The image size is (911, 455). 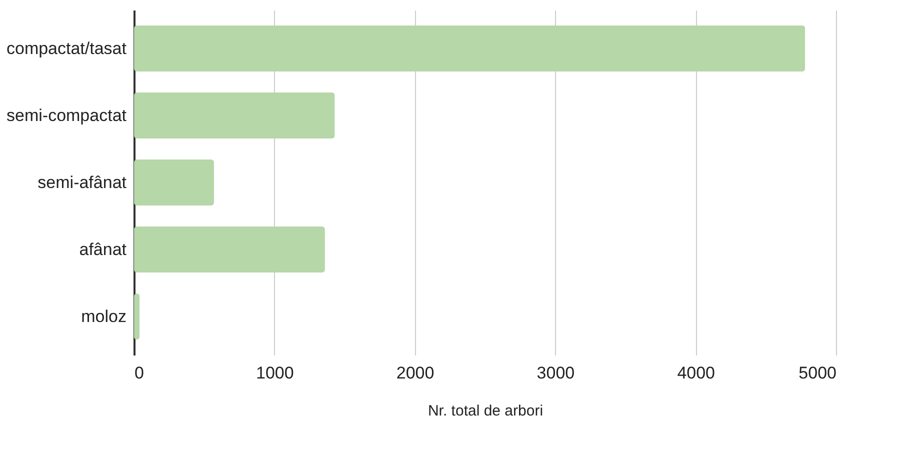 What do you see at coordinates (139, 373) in the screenshot?
I see `x-tick-label: 0` at bounding box center [139, 373].